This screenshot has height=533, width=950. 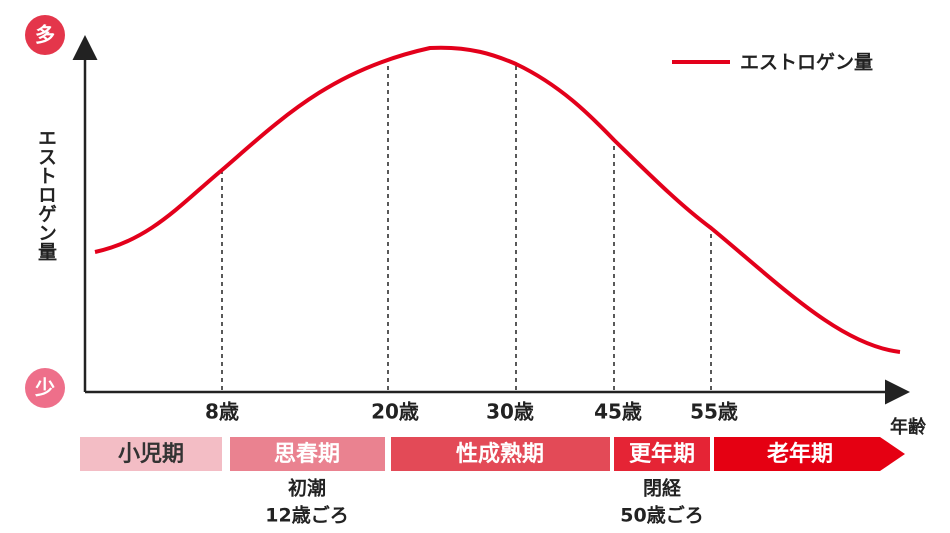 I want to click on low-label: 少, so click(x=44, y=388).